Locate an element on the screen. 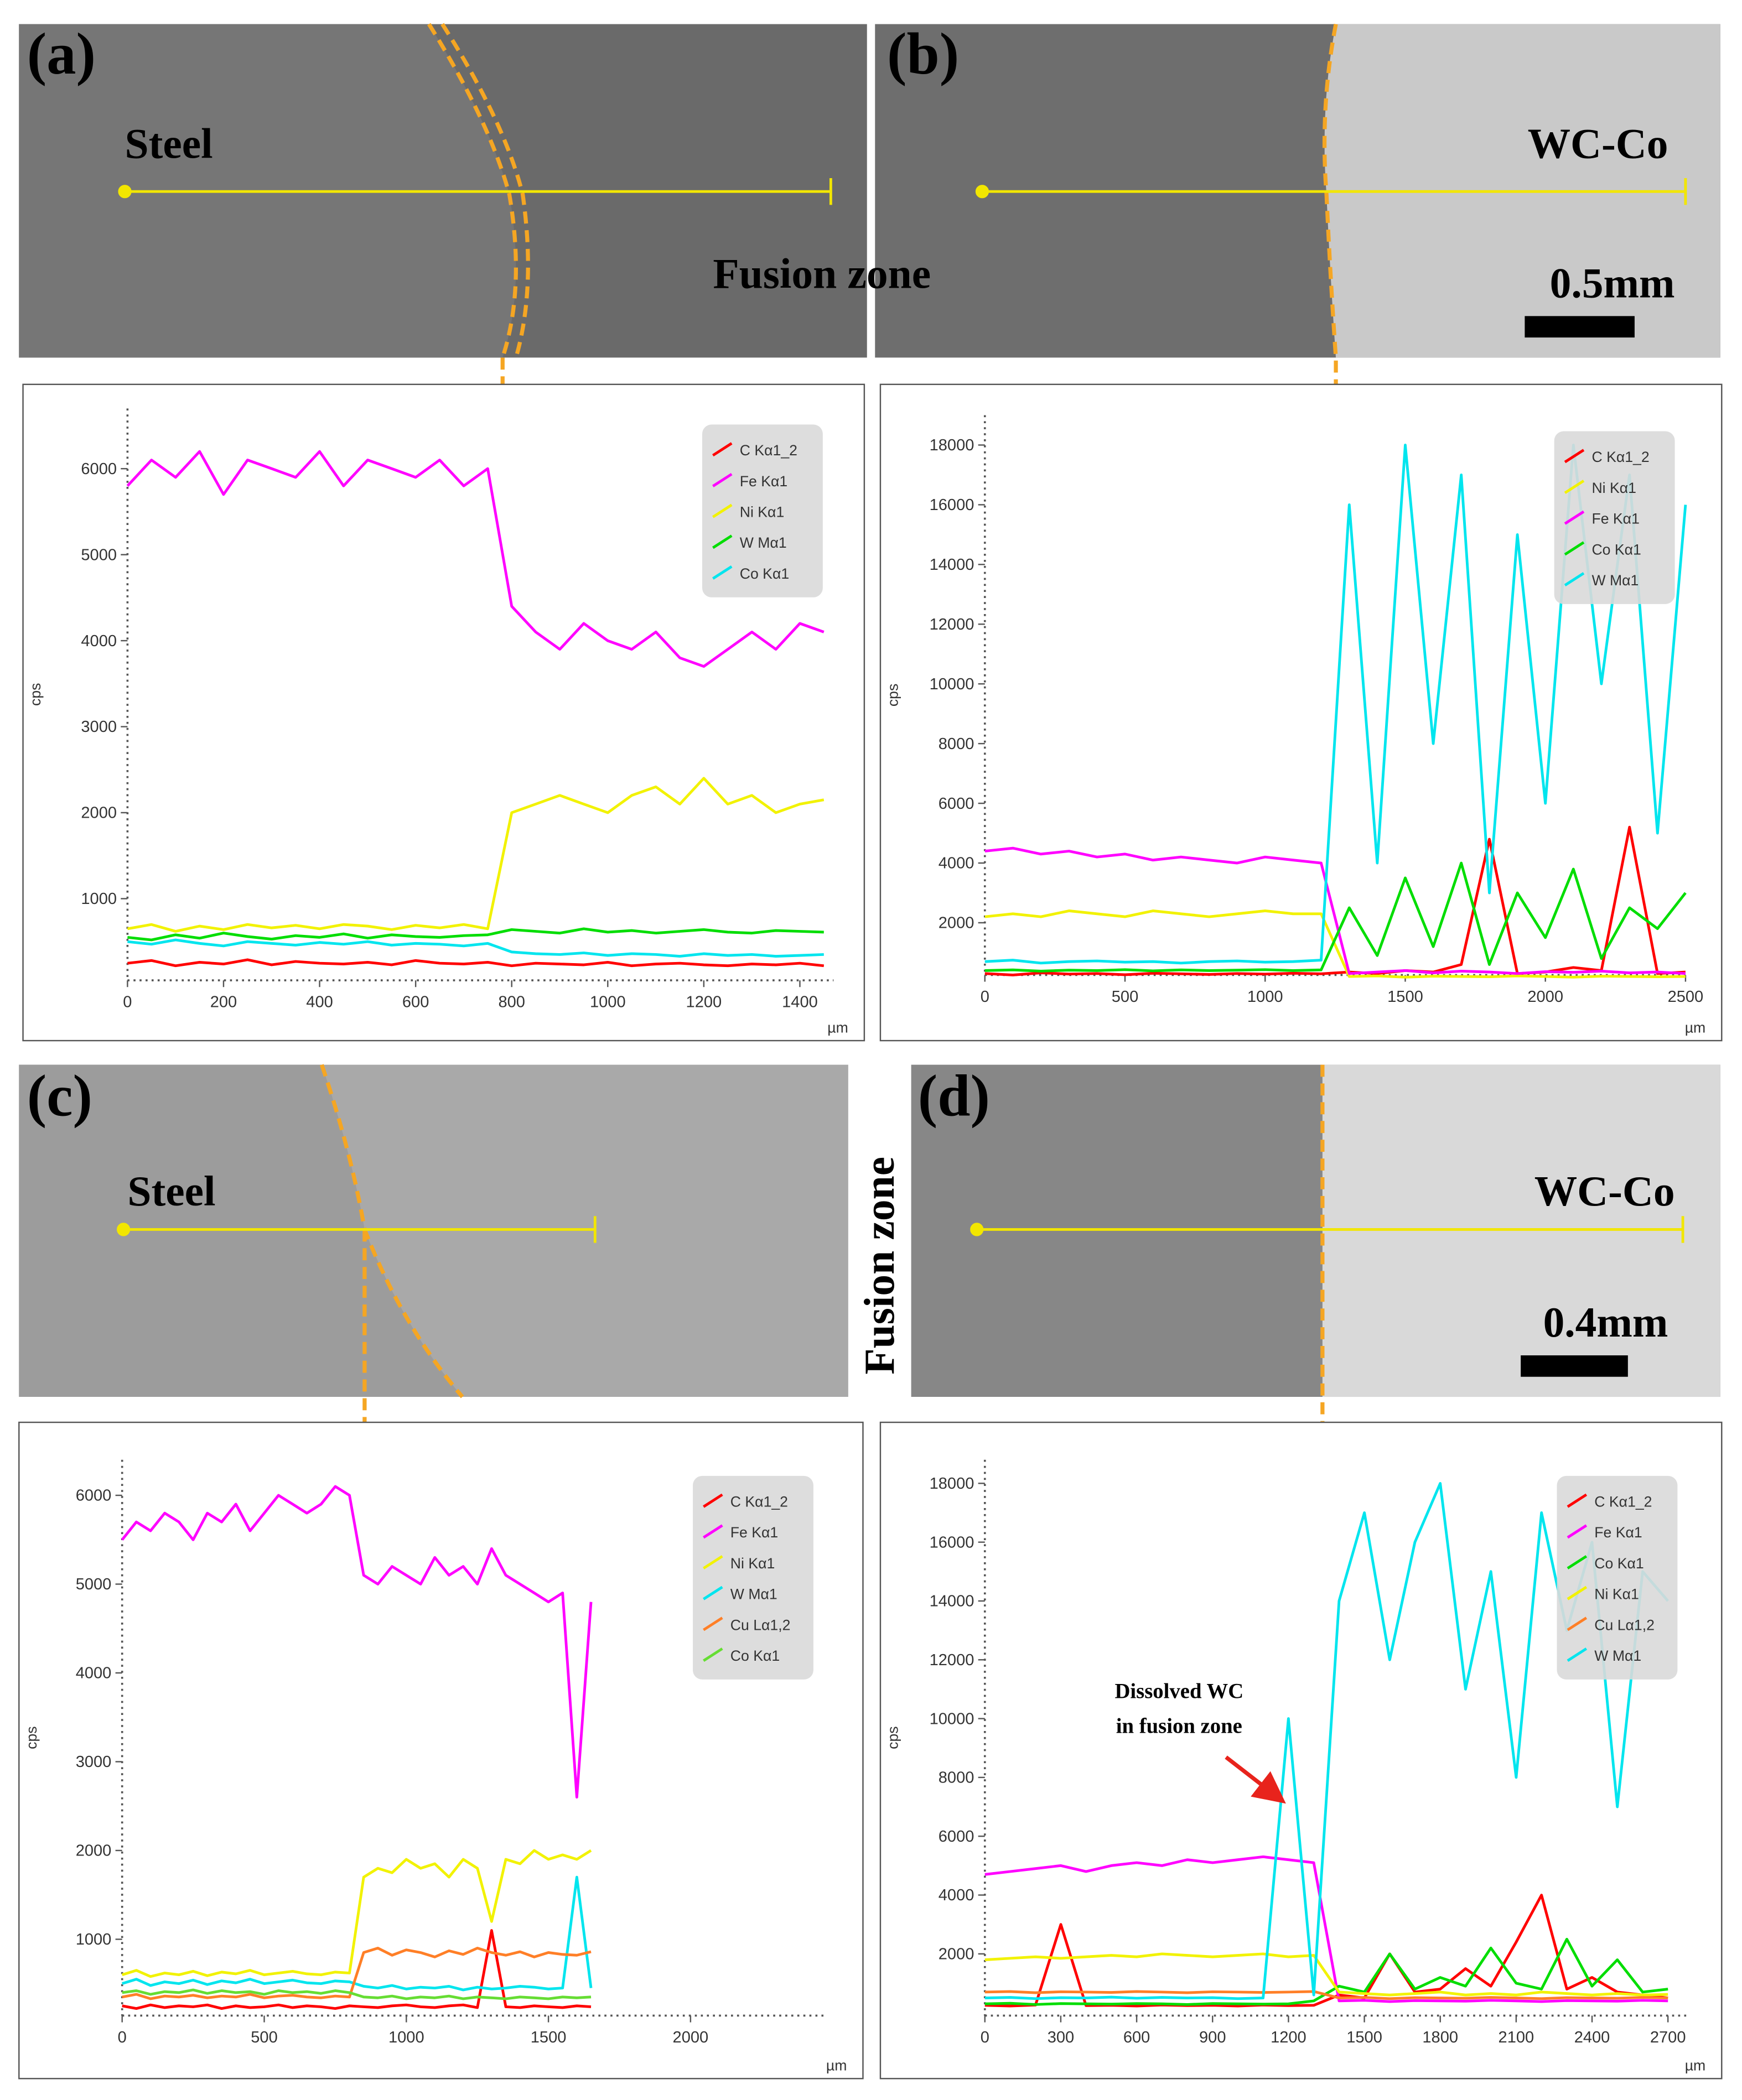 Image resolution: width=1742 pixels, height=2100 pixels. x-tick-label: 1200 is located at coordinates (1288, 2038).